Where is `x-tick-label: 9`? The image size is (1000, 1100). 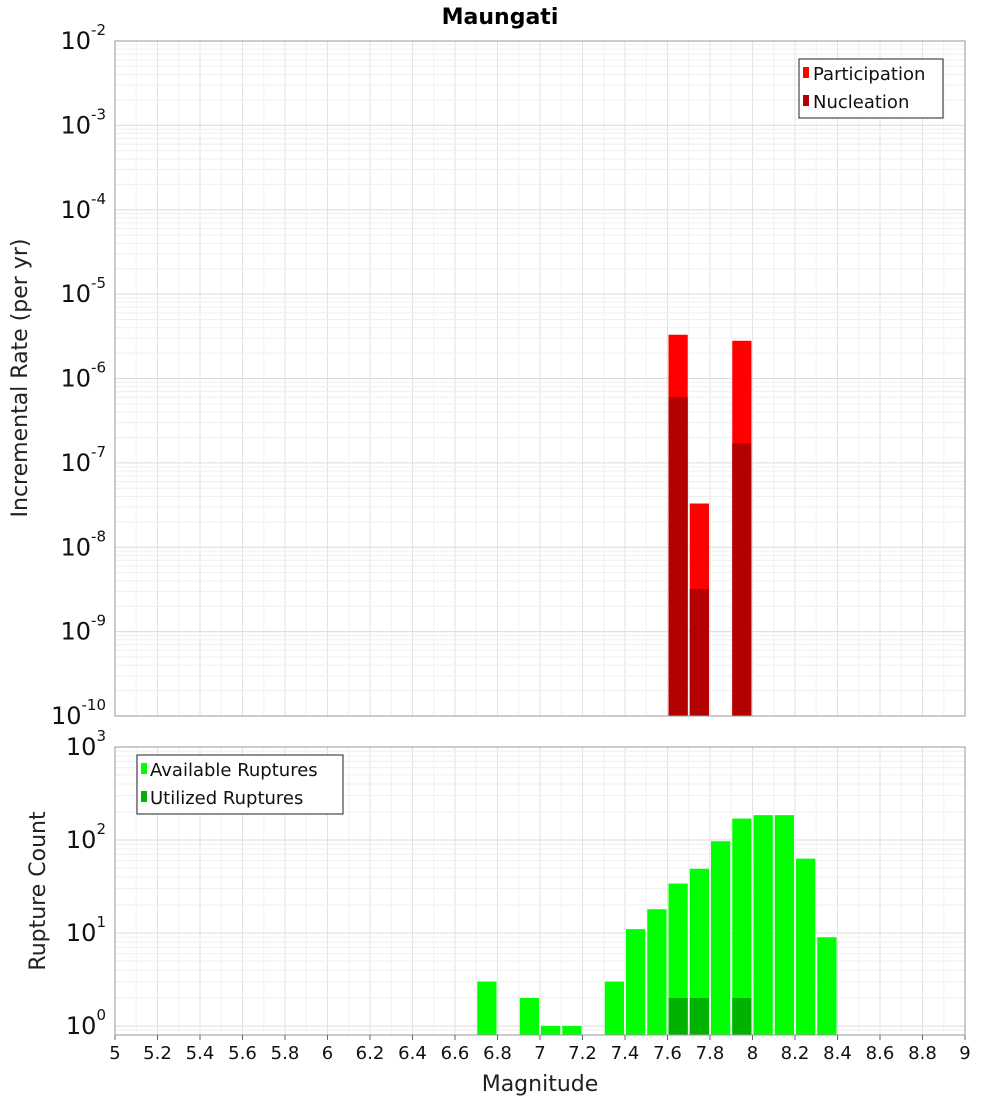 x-tick-label: 9 is located at coordinates (964, 1053).